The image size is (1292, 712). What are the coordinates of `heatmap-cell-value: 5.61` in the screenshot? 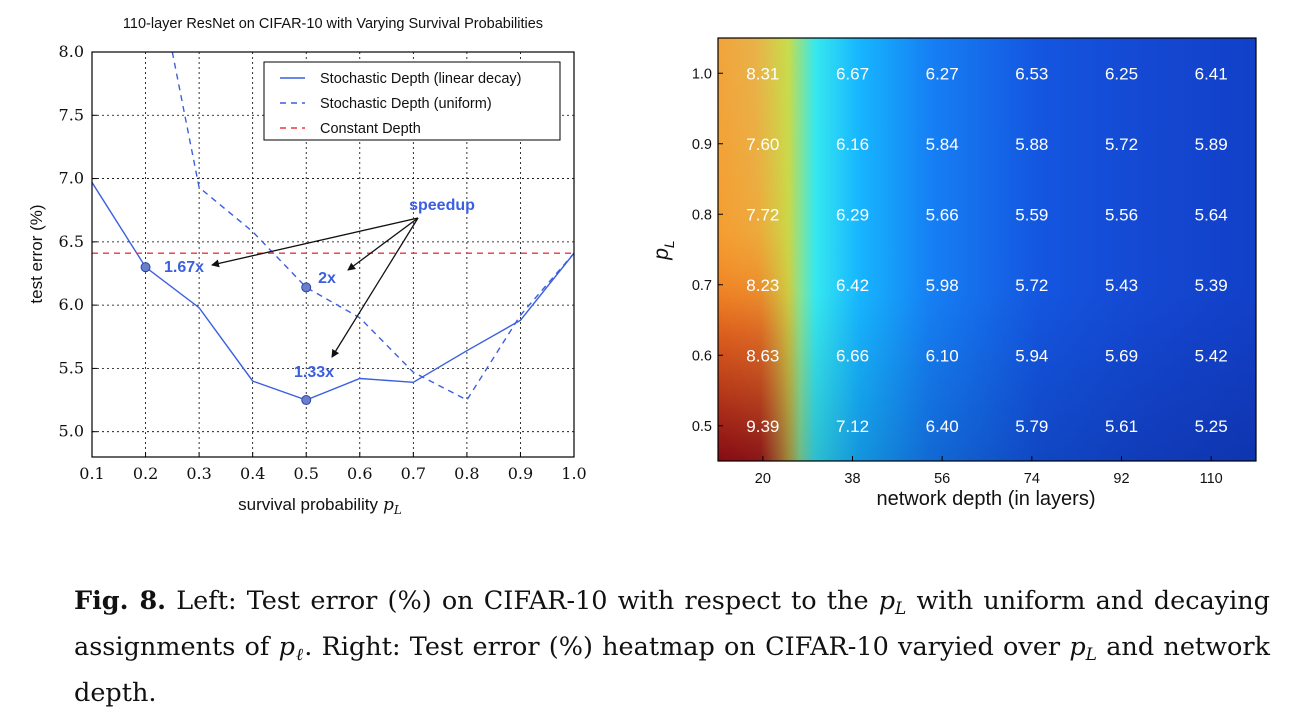 It's located at (1121, 426).